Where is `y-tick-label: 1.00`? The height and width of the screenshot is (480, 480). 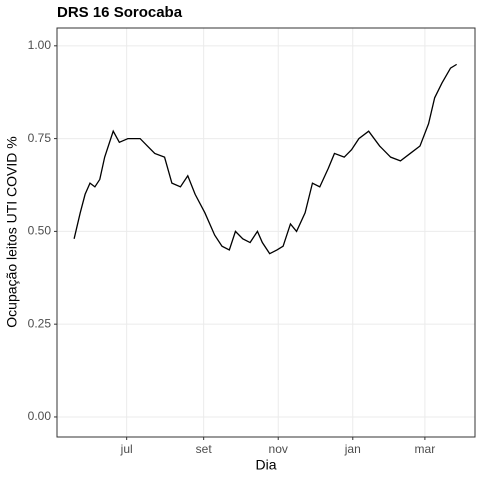 y-tick-label: 1.00 is located at coordinates (40, 45).